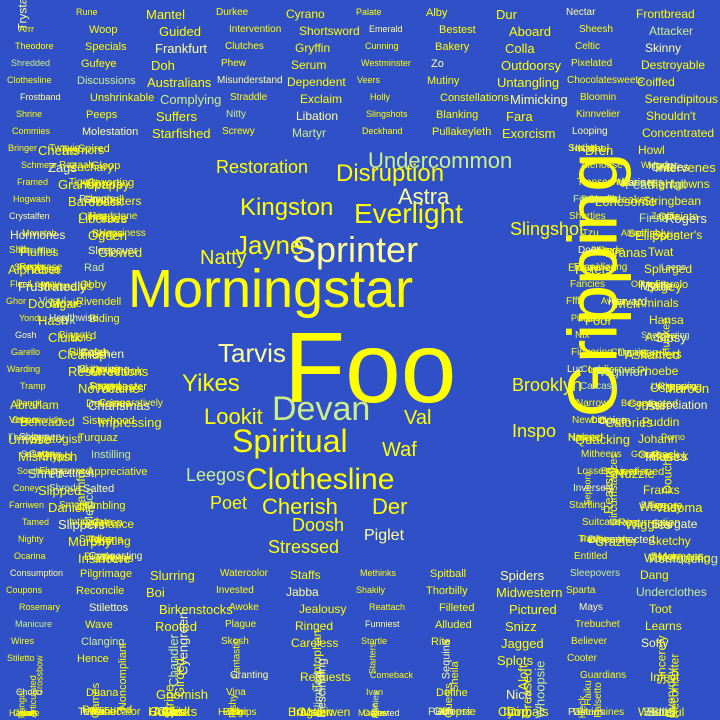 Image resolution: width=720 pixels, height=720 pixels. Describe the element at coordinates (182, 694) in the screenshot. I see `word-432: Gnomish` at that location.